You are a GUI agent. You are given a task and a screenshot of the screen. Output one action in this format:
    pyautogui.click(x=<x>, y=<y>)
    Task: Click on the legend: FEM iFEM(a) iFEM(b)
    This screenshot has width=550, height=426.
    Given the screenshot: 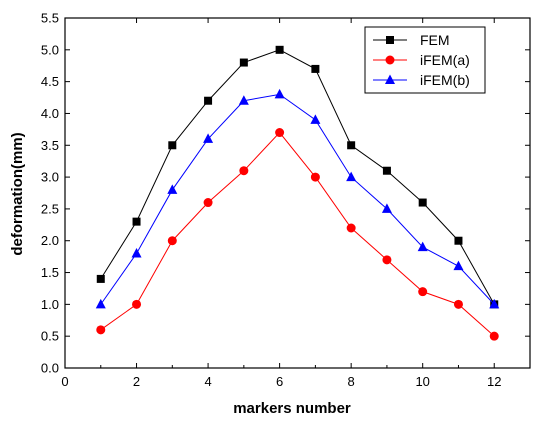 What is the action you would take?
    pyautogui.click(x=425, y=60)
    